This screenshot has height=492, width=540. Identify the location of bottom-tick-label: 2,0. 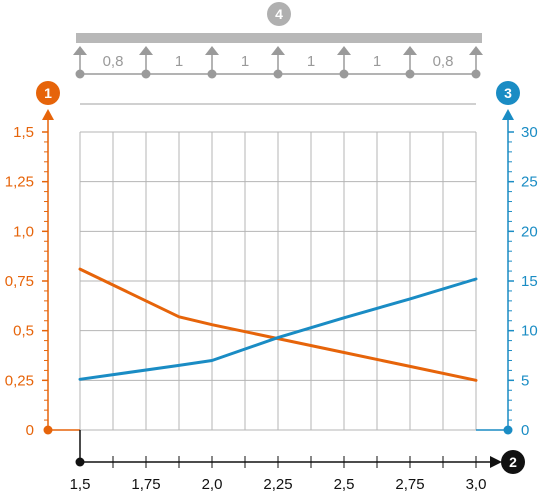
(212, 484).